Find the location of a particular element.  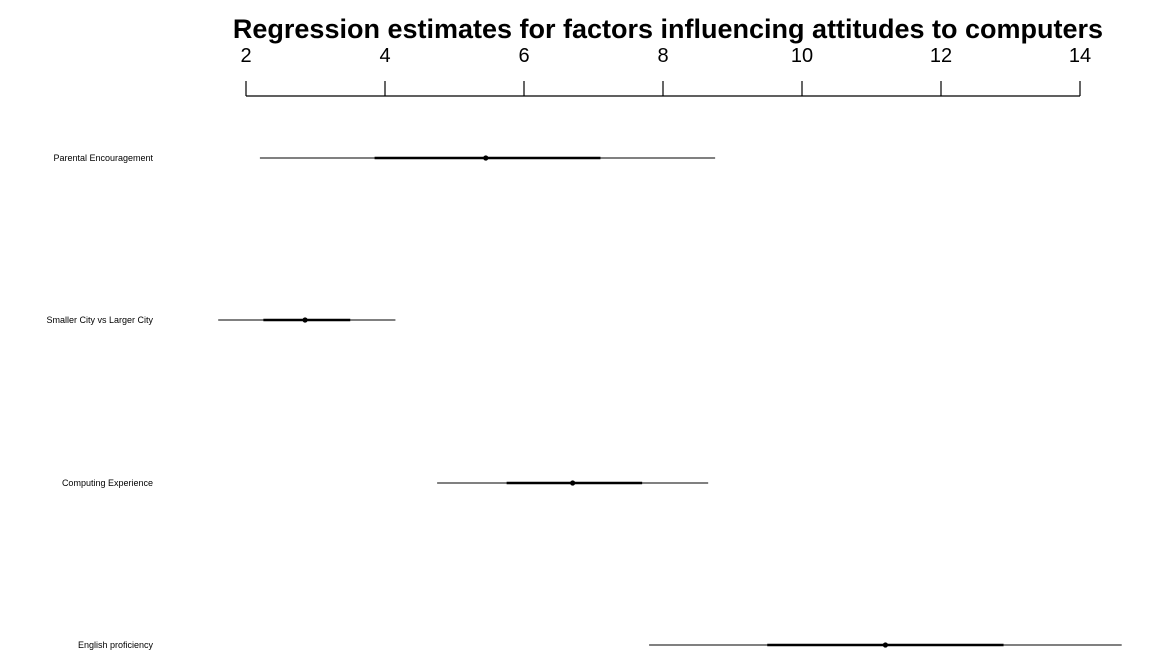

row-label: Computing Experience is located at coordinates (107, 483).